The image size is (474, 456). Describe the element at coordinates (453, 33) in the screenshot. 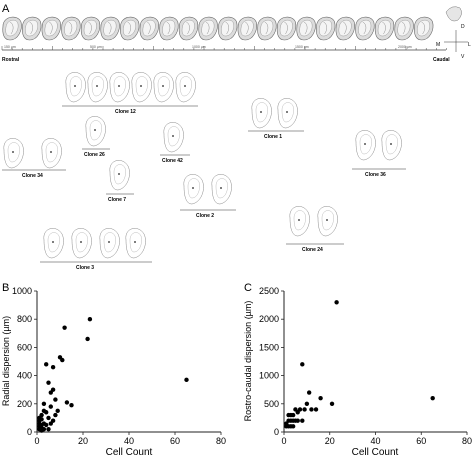

I see `orientation-key: D M L V` at that location.